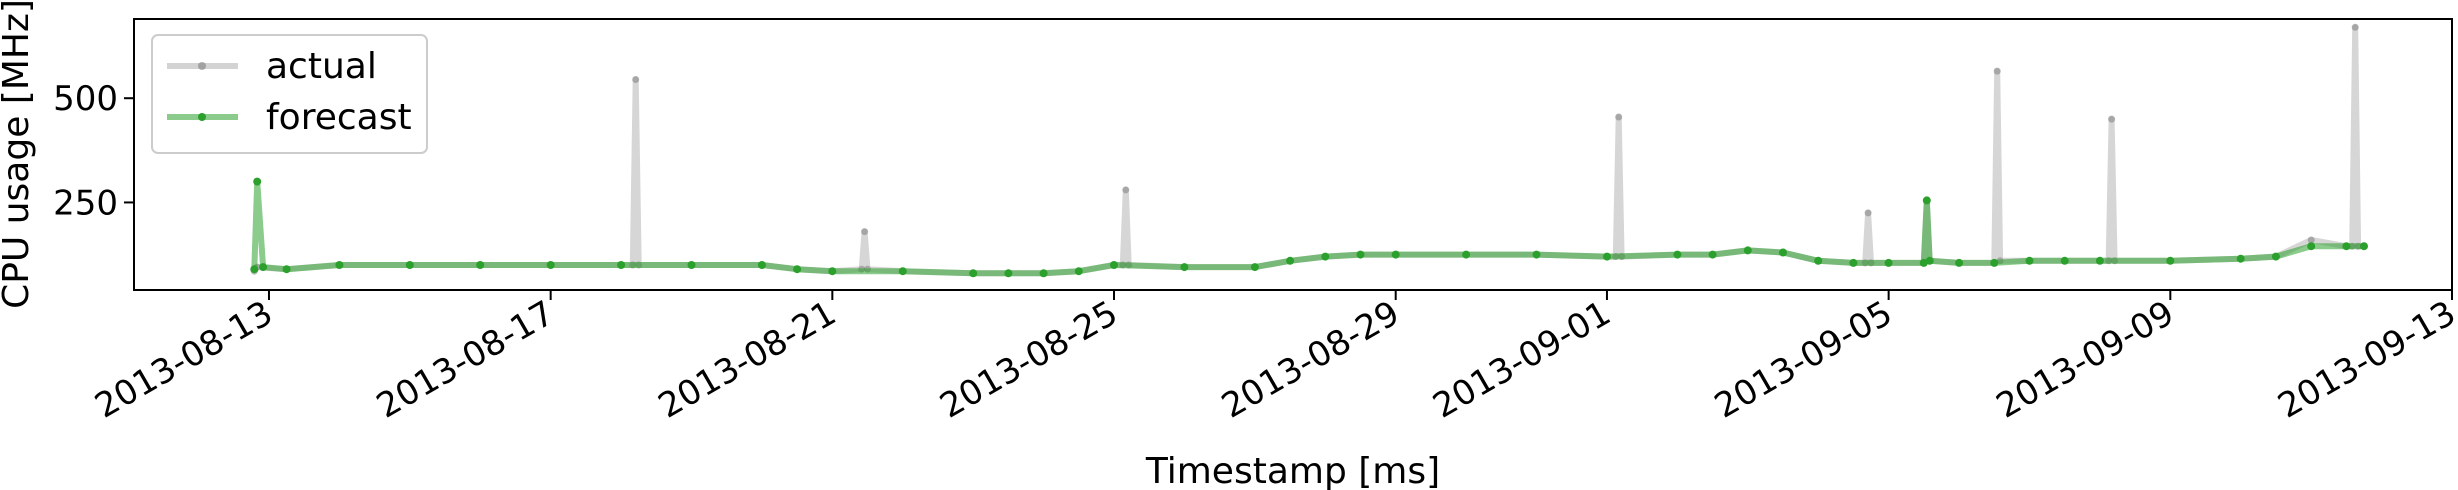 The image size is (2458, 490). I want to click on x-tick-label: 2013-09-05, so click(1803, 359).